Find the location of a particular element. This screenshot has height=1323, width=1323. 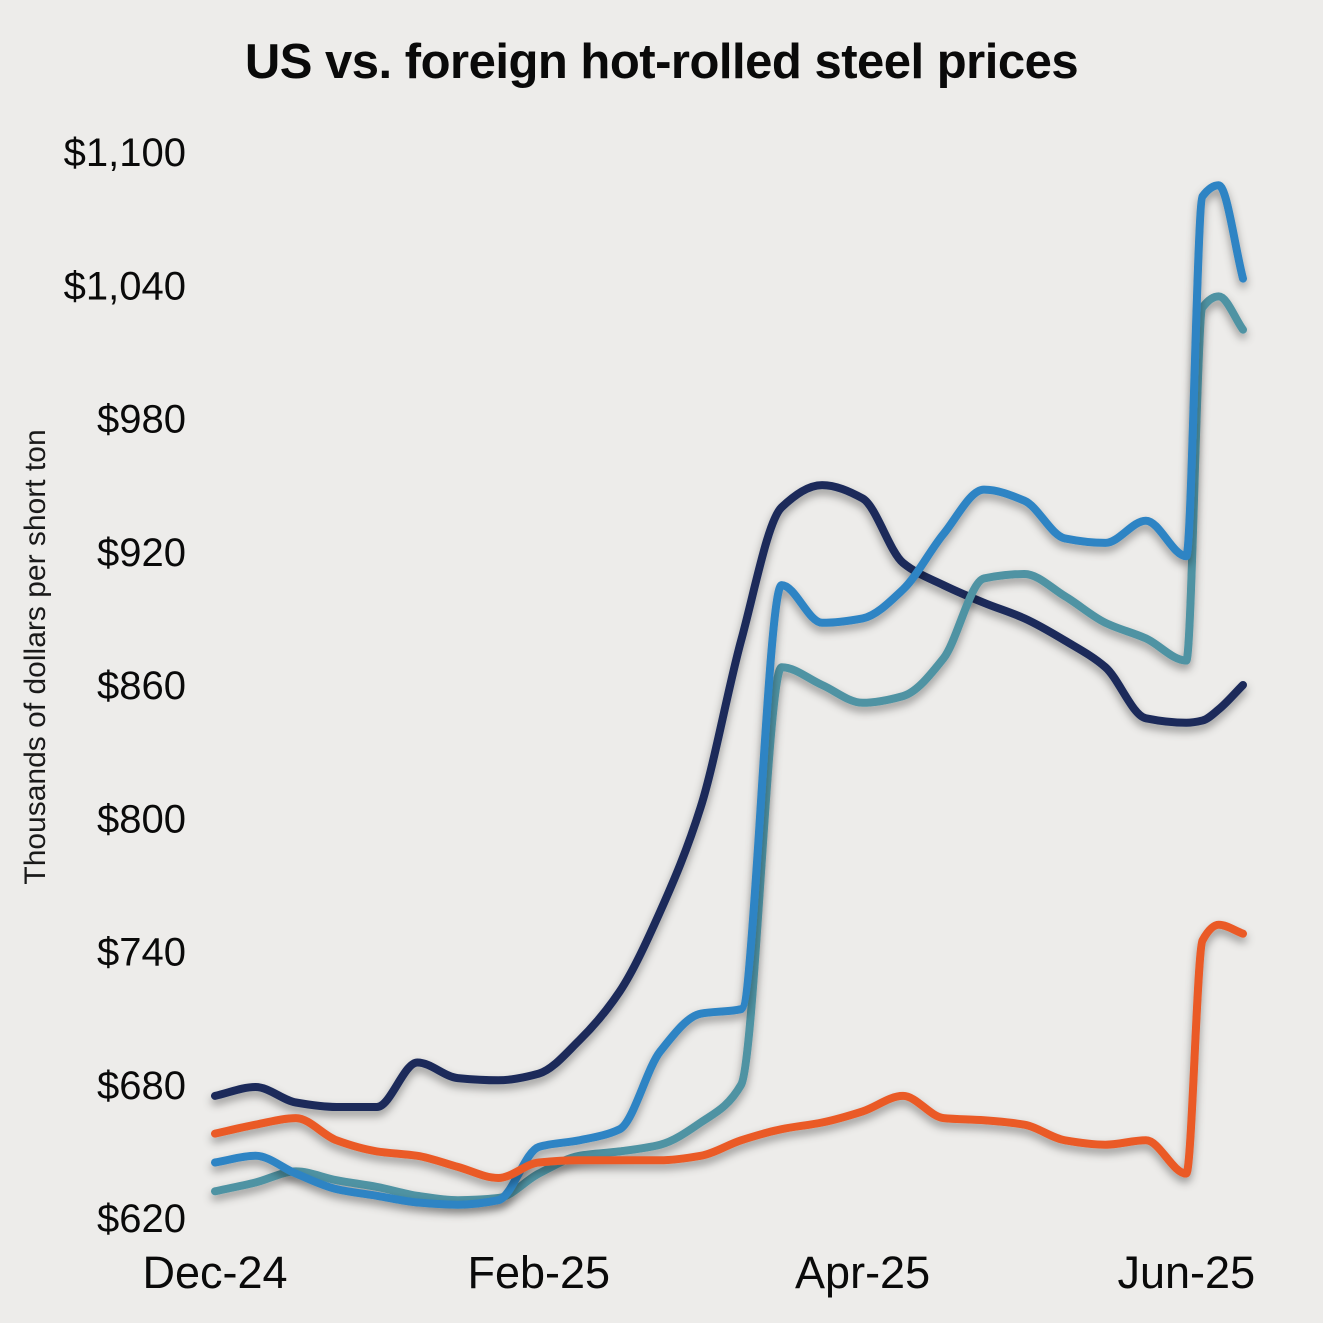

y-tick-label: $800 is located at coordinates (141, 819).